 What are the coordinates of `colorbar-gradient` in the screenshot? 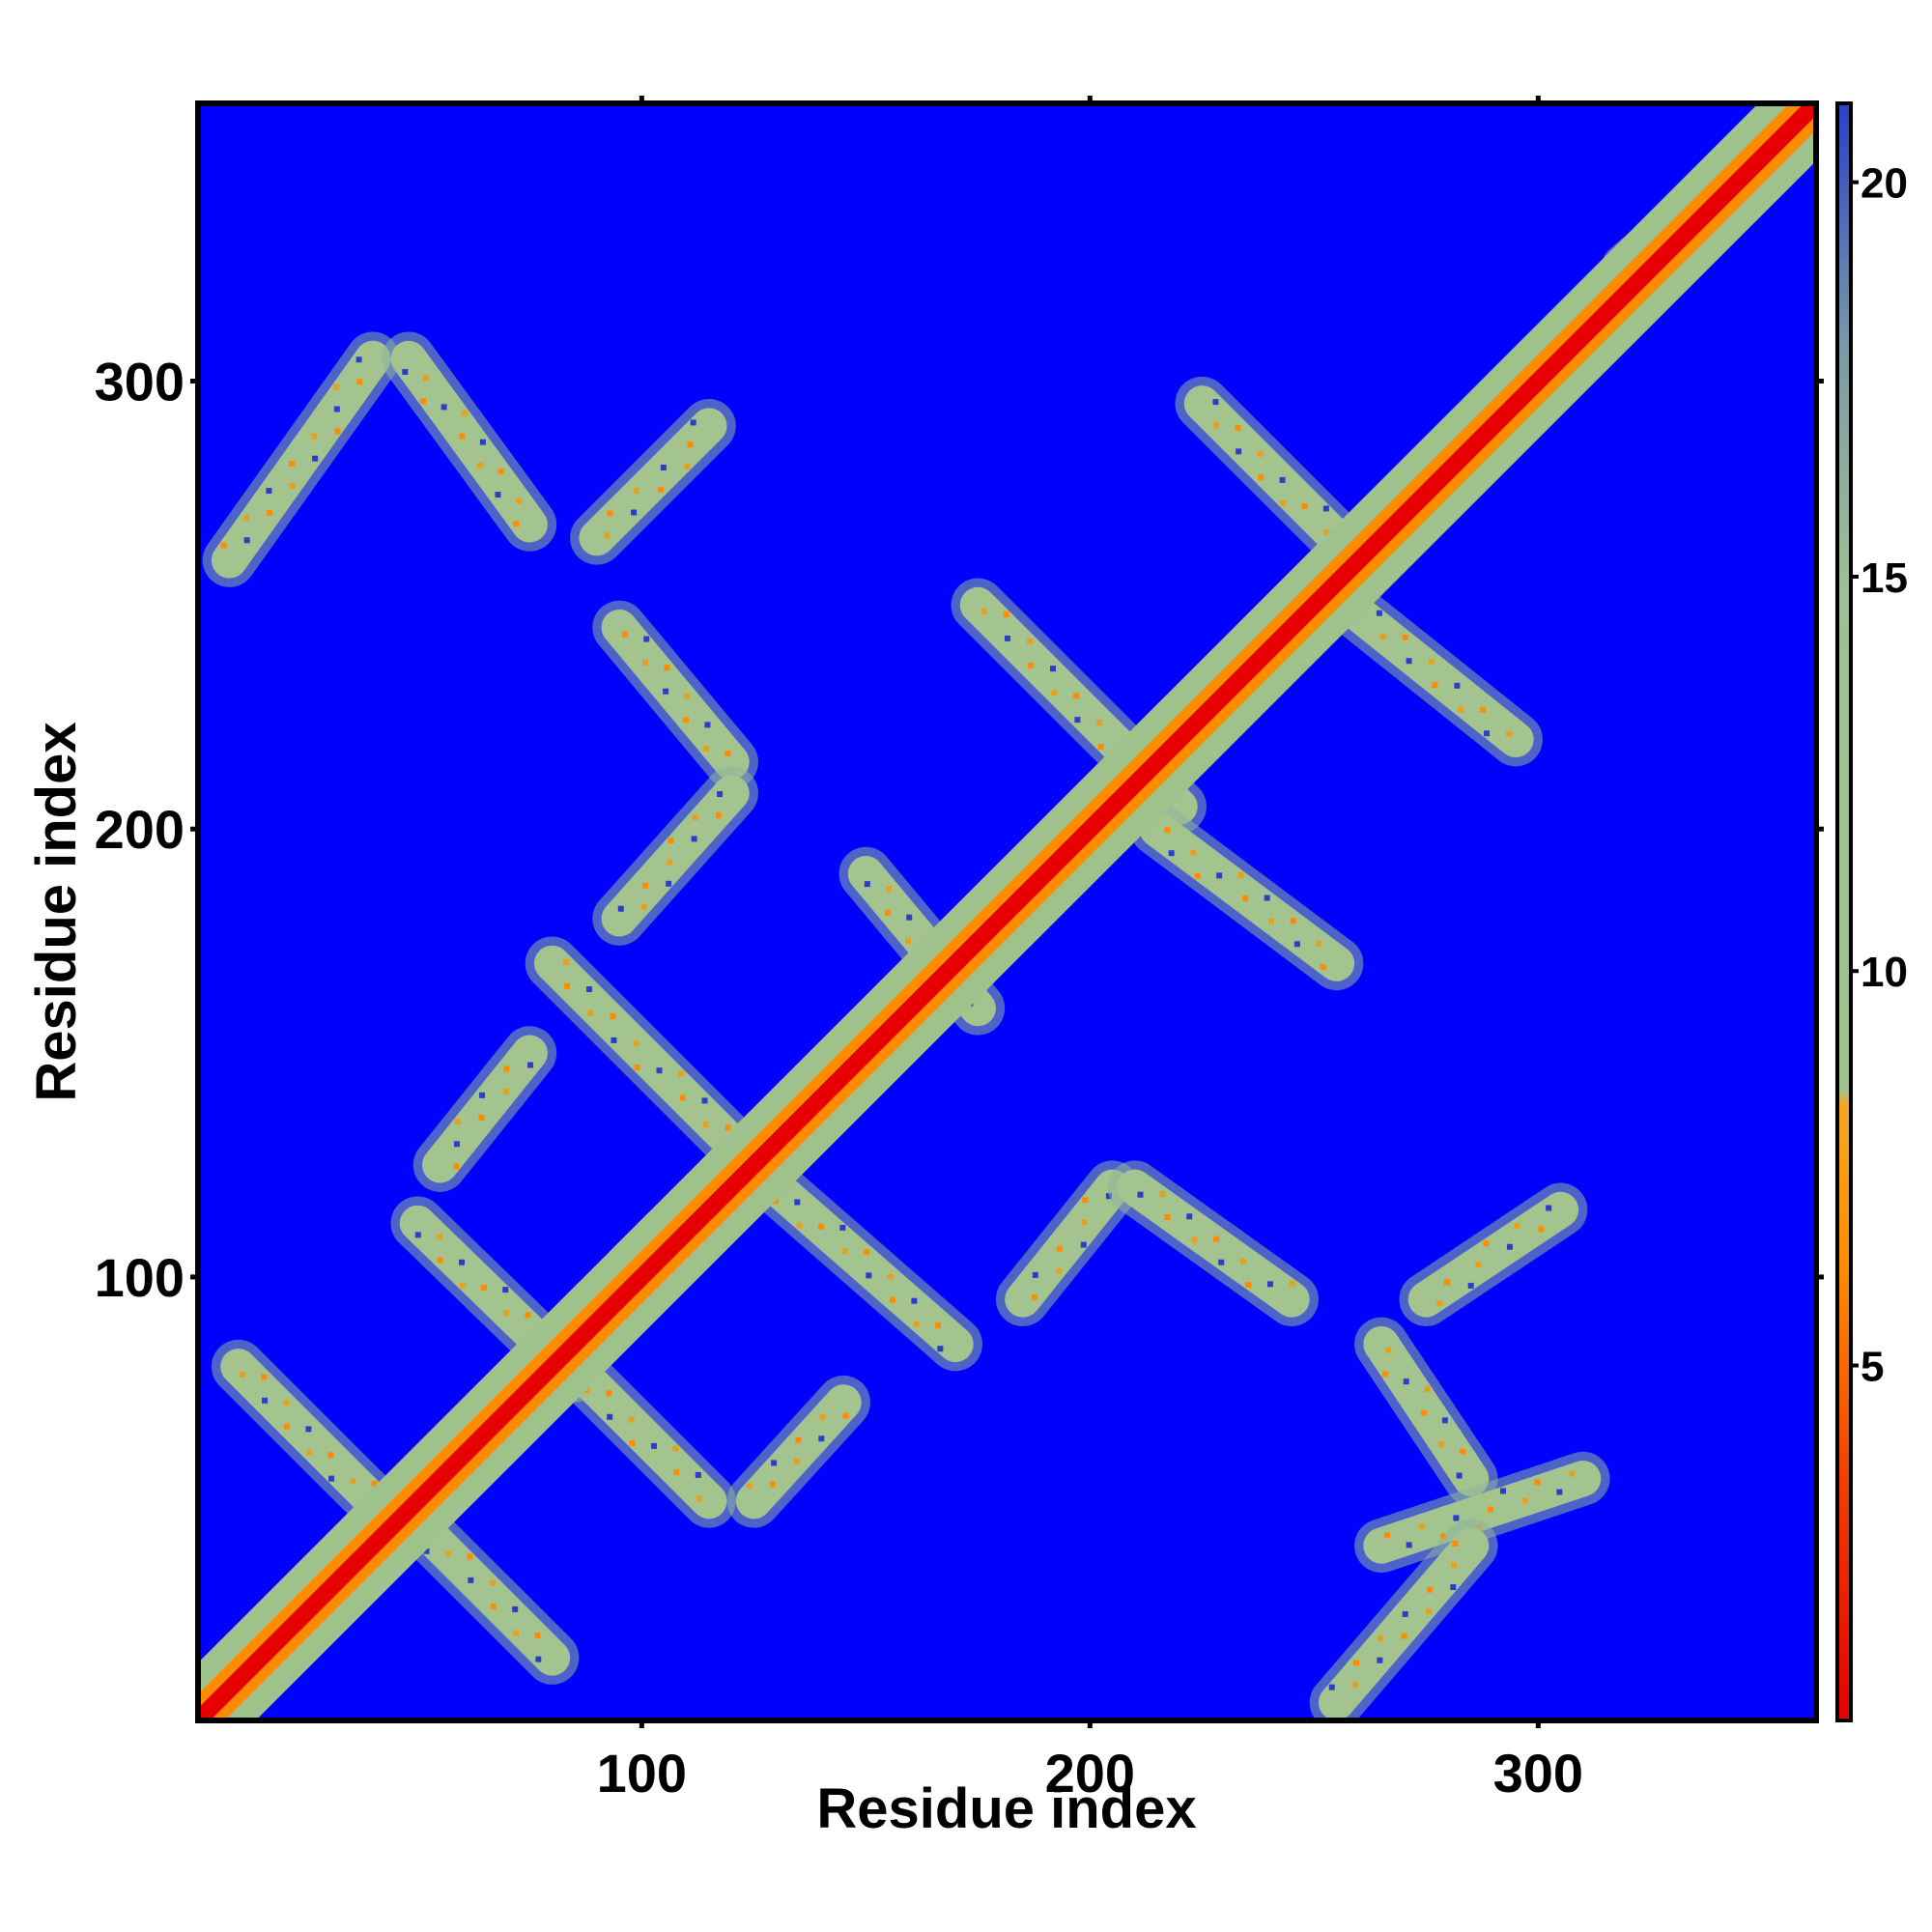 It's located at (1844, 911).